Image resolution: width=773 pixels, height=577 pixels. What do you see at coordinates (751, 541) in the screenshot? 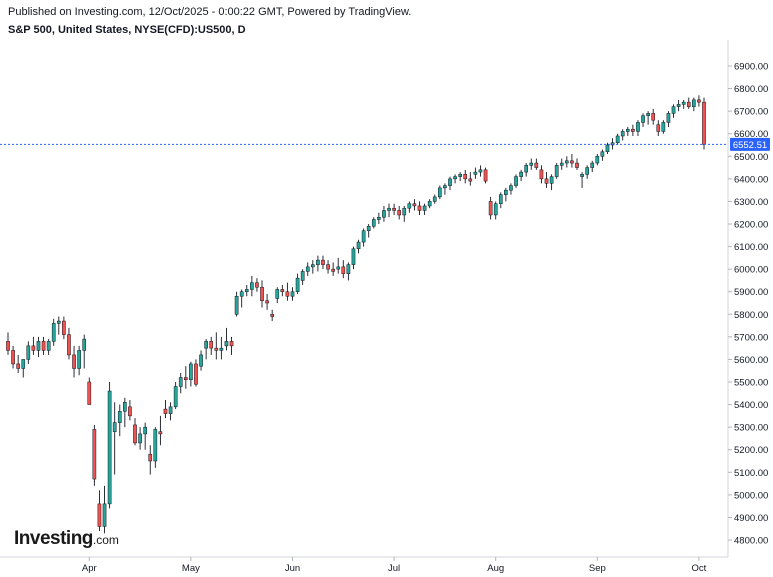
I see `y-tick-label: 4800.00` at bounding box center [751, 541].